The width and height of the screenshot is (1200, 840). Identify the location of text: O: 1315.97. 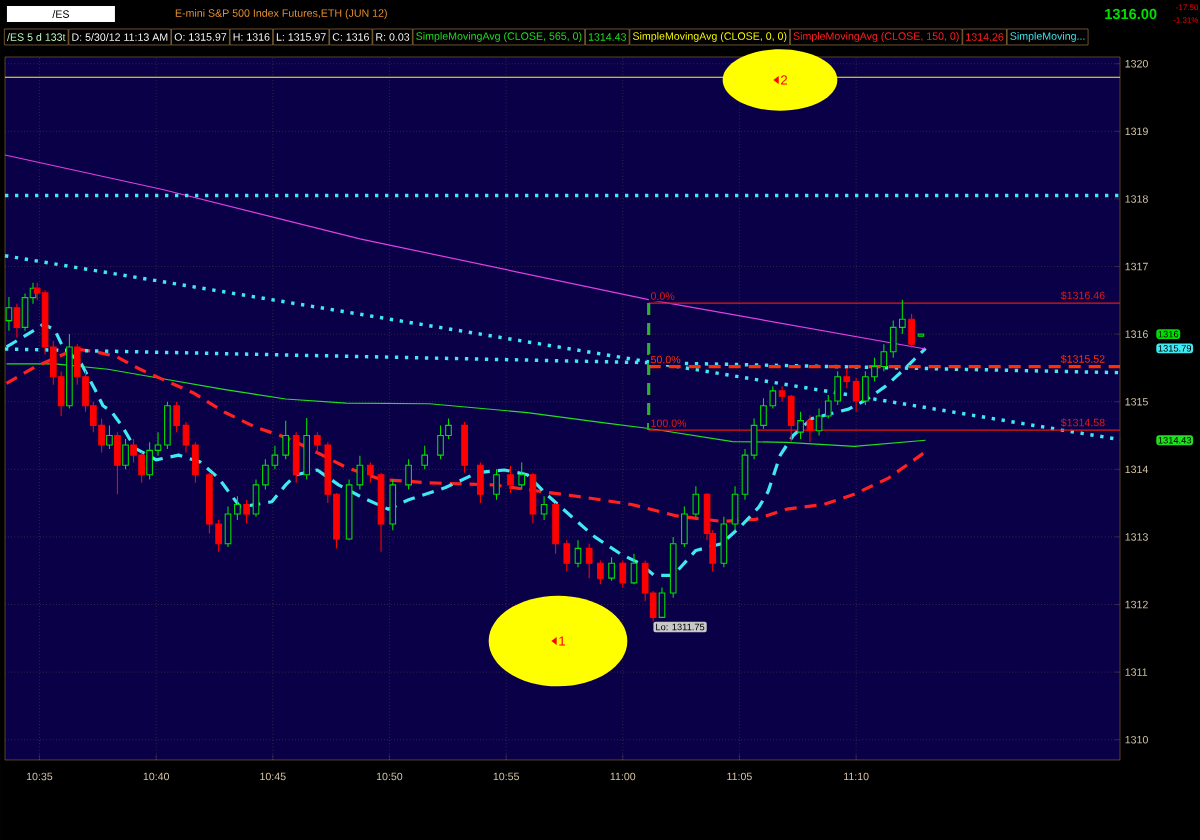
(200, 37).